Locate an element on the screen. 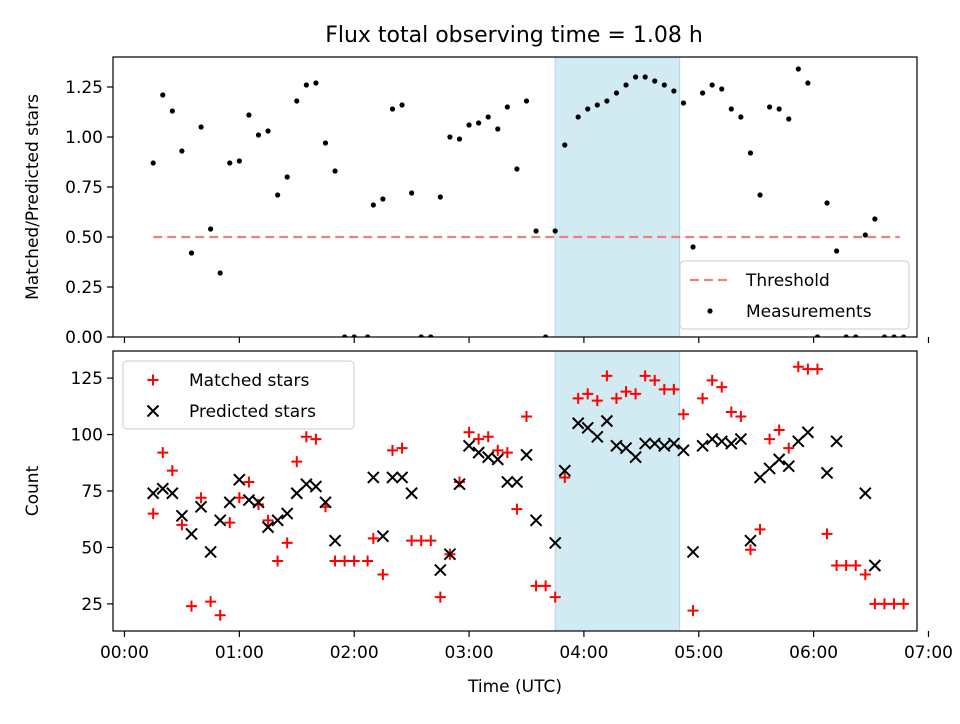  y-tick-label: 25 is located at coordinates (92, 605).